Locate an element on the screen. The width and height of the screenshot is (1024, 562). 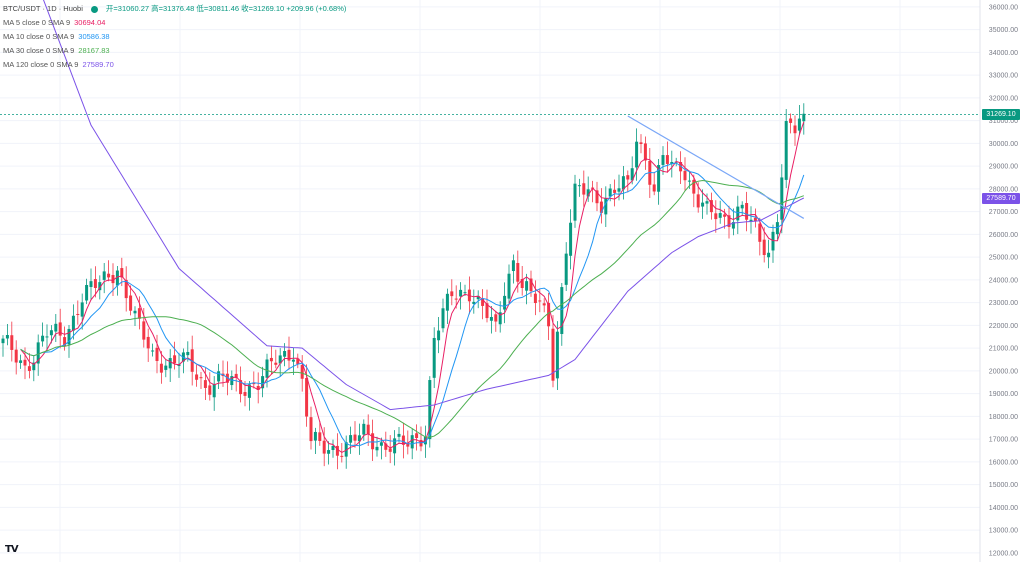
y-tick-label: 31000.00 is located at coordinates (1003, 121).